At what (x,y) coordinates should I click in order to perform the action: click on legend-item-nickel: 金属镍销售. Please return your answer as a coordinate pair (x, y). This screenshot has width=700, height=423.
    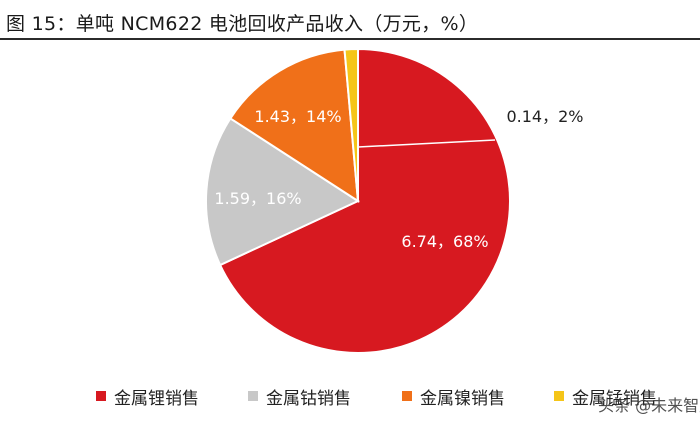
    Looking at the image, I should click on (453, 396).